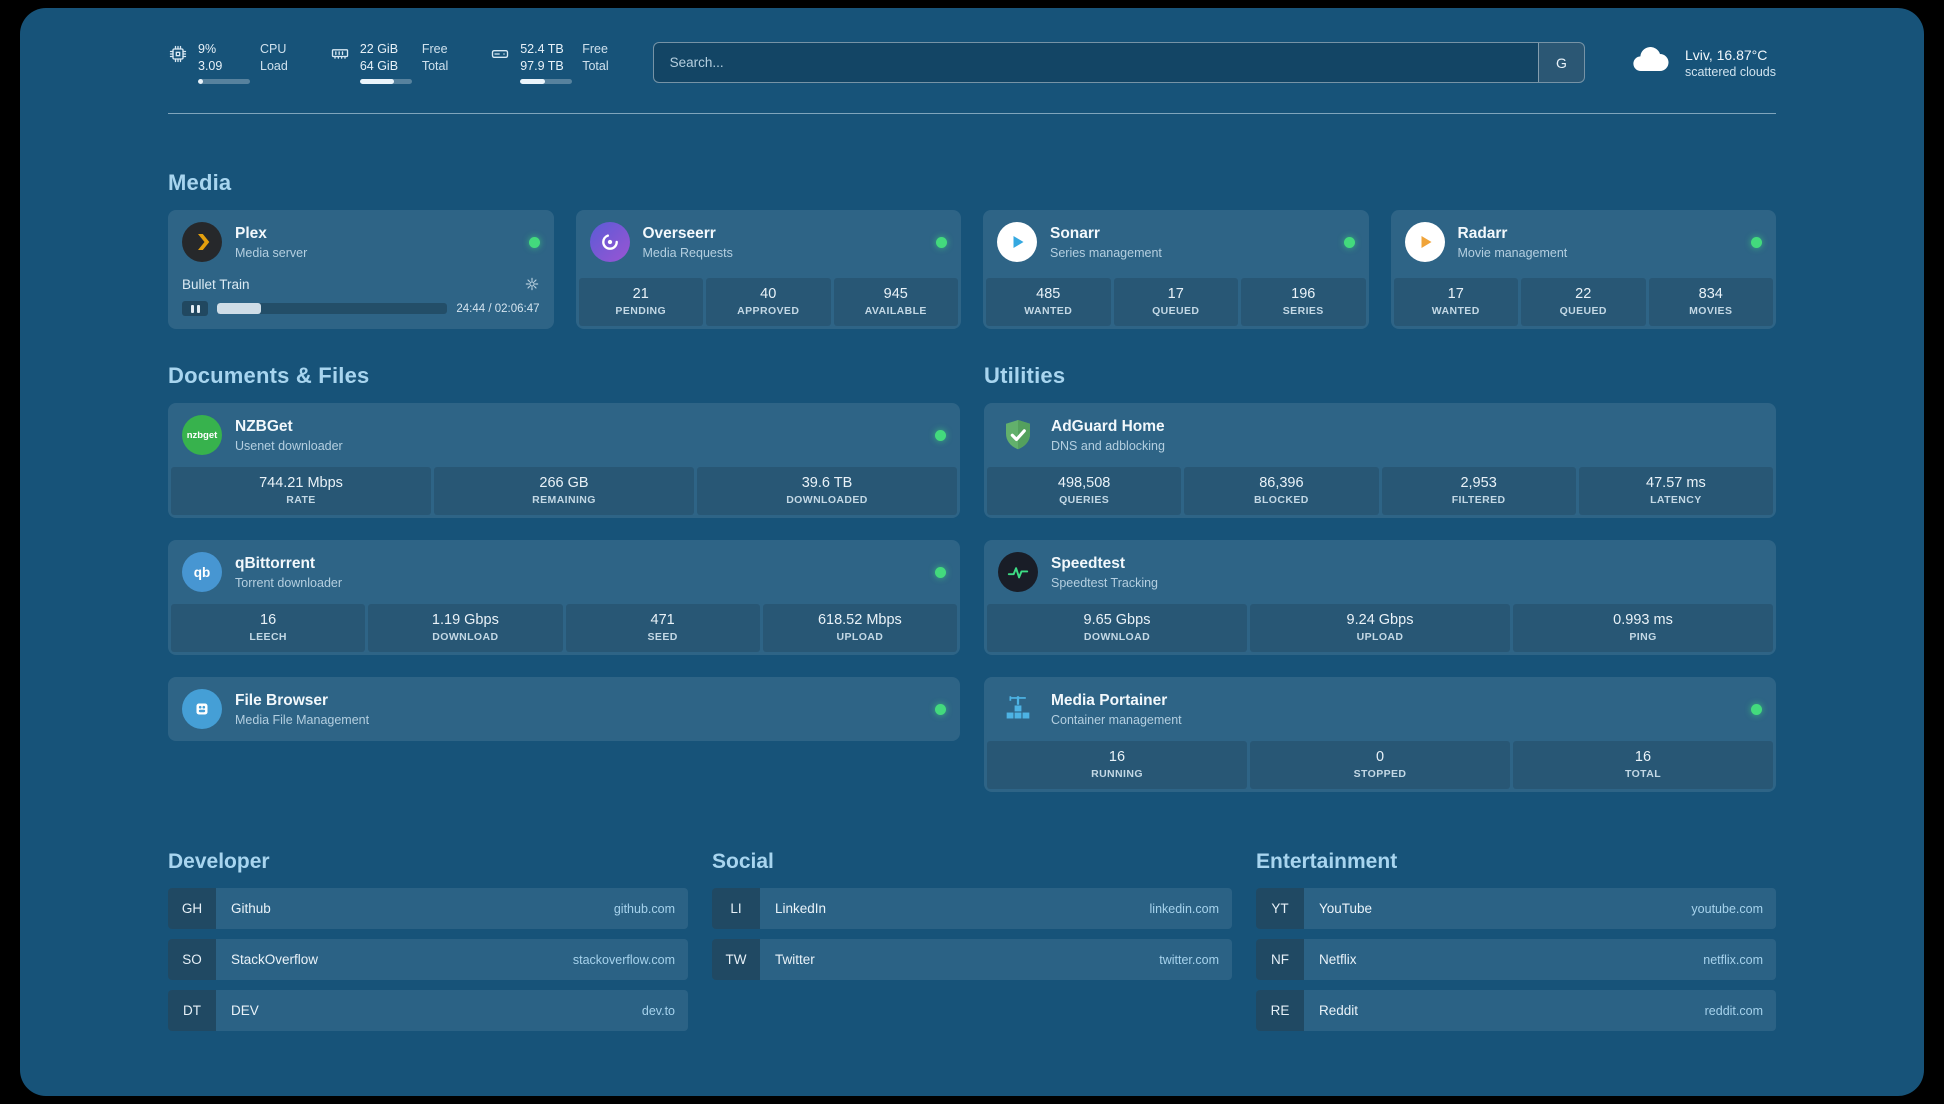 The image size is (1944, 1104). What do you see at coordinates (1726, 54) in the screenshot?
I see `weather-location-temp: Lviv, 16.87°C` at bounding box center [1726, 54].